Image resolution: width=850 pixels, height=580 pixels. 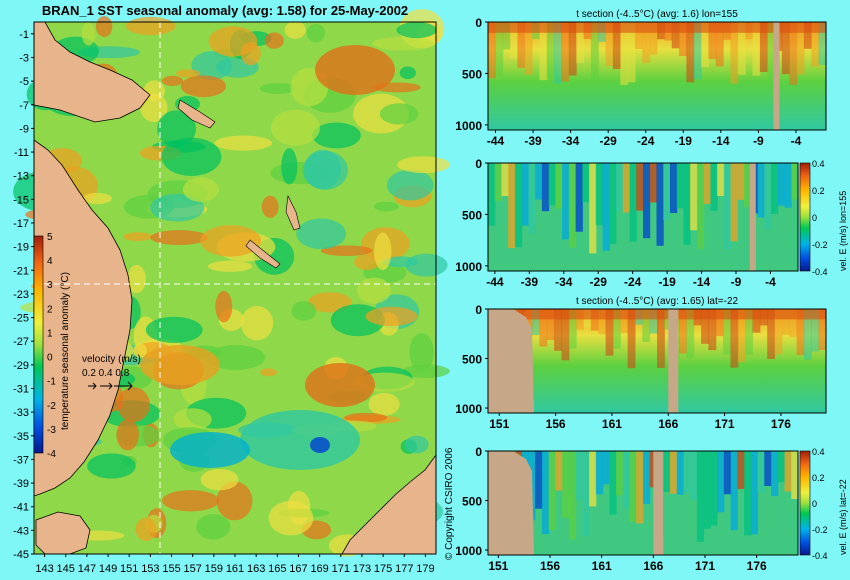 I want to click on section-x-tick-label: -4, so click(x=796, y=141).